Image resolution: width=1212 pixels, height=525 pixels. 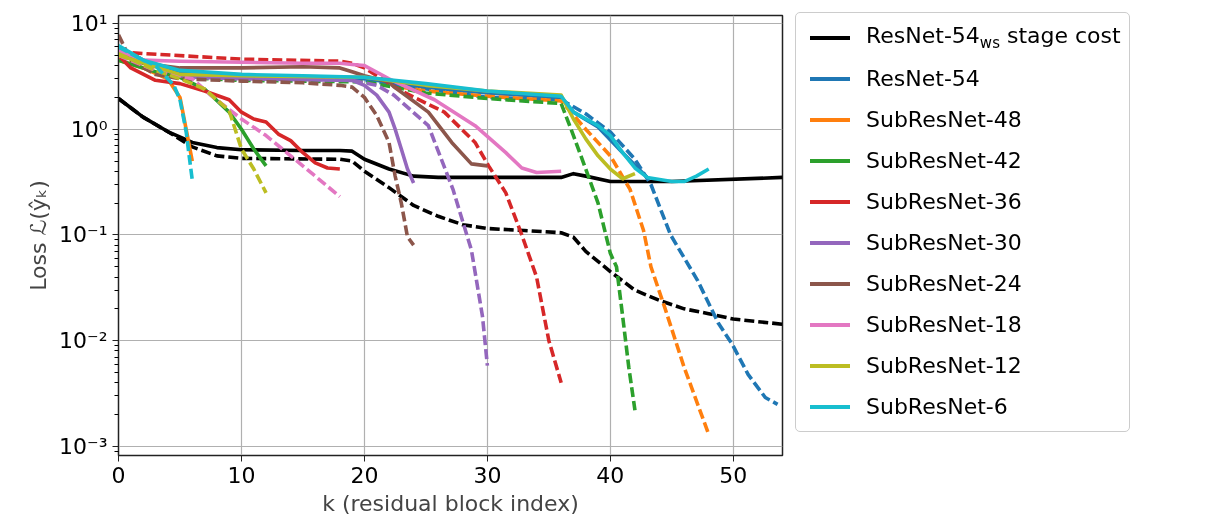 What do you see at coordinates (944, 201) in the screenshot?
I see `legend-label: SubResNet-36` at bounding box center [944, 201].